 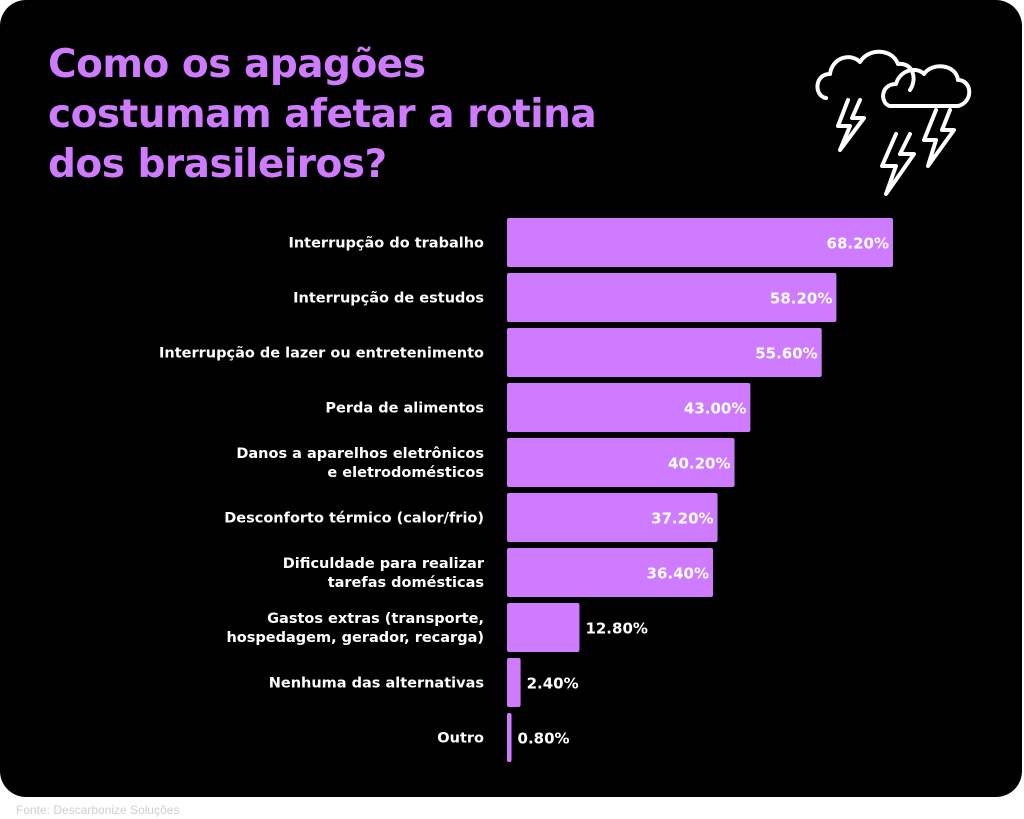 What do you see at coordinates (682, 519) in the screenshot?
I see `bar-value-label: 37.20%` at bounding box center [682, 519].